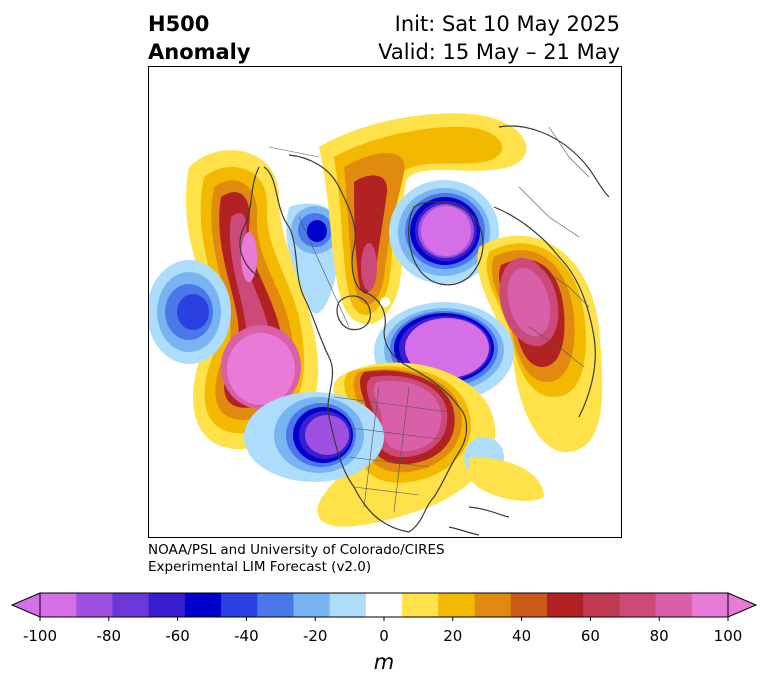 Image resolution: width=768 pixels, height=686 pixels. I want to click on colorbar-tick-label: 20, so click(453, 636).